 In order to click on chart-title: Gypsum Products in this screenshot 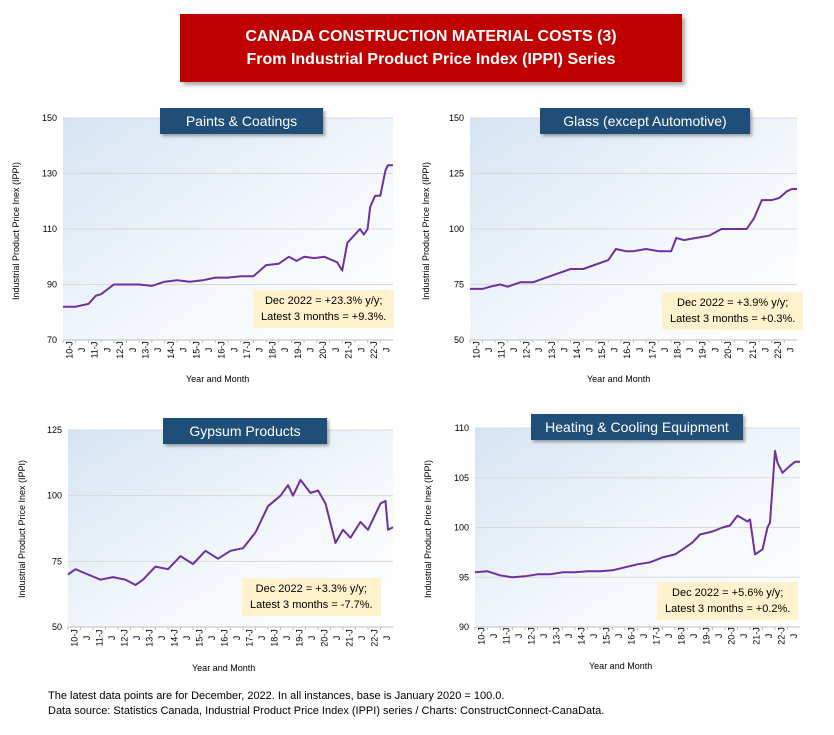, I will do `click(245, 431)`.